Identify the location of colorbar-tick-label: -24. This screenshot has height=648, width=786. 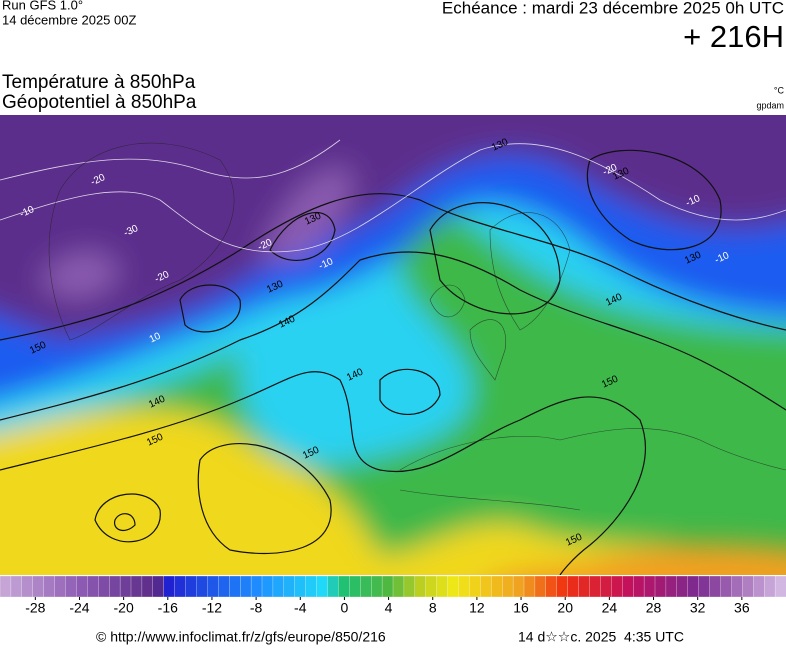
(79, 608).